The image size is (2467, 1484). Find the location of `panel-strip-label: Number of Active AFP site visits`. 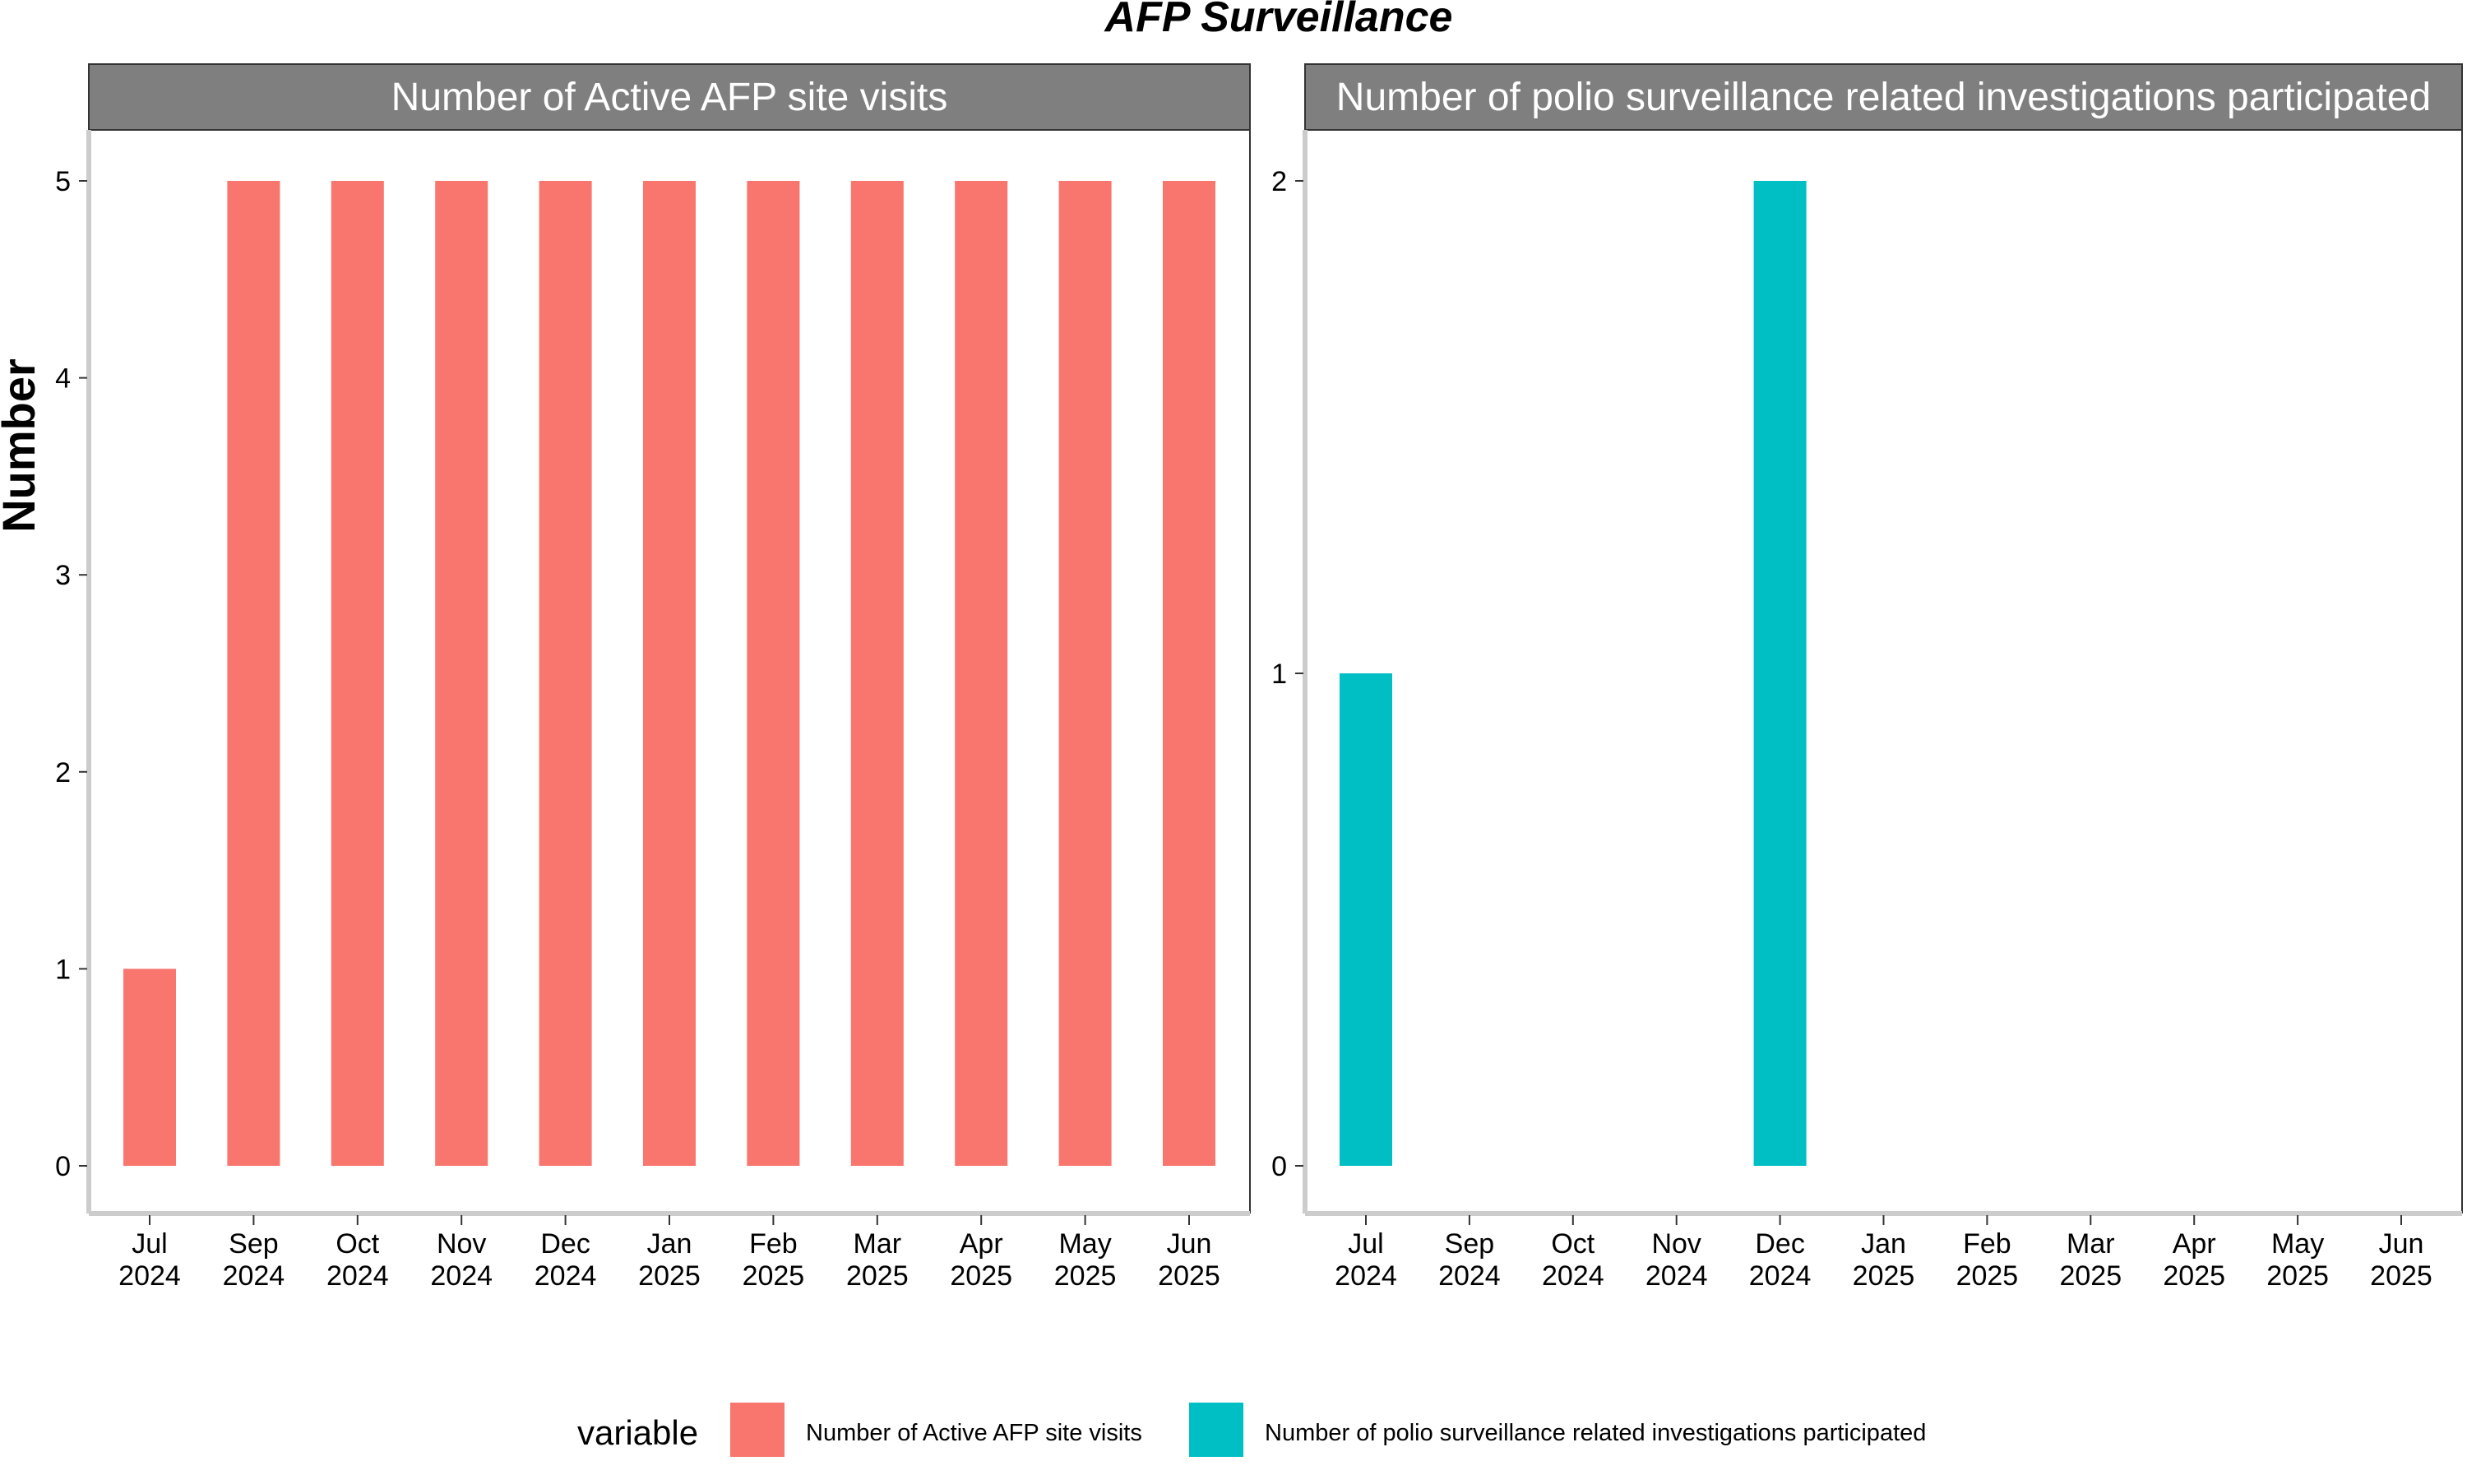

panel-strip-label: Number of Active AFP site visits is located at coordinates (669, 97).